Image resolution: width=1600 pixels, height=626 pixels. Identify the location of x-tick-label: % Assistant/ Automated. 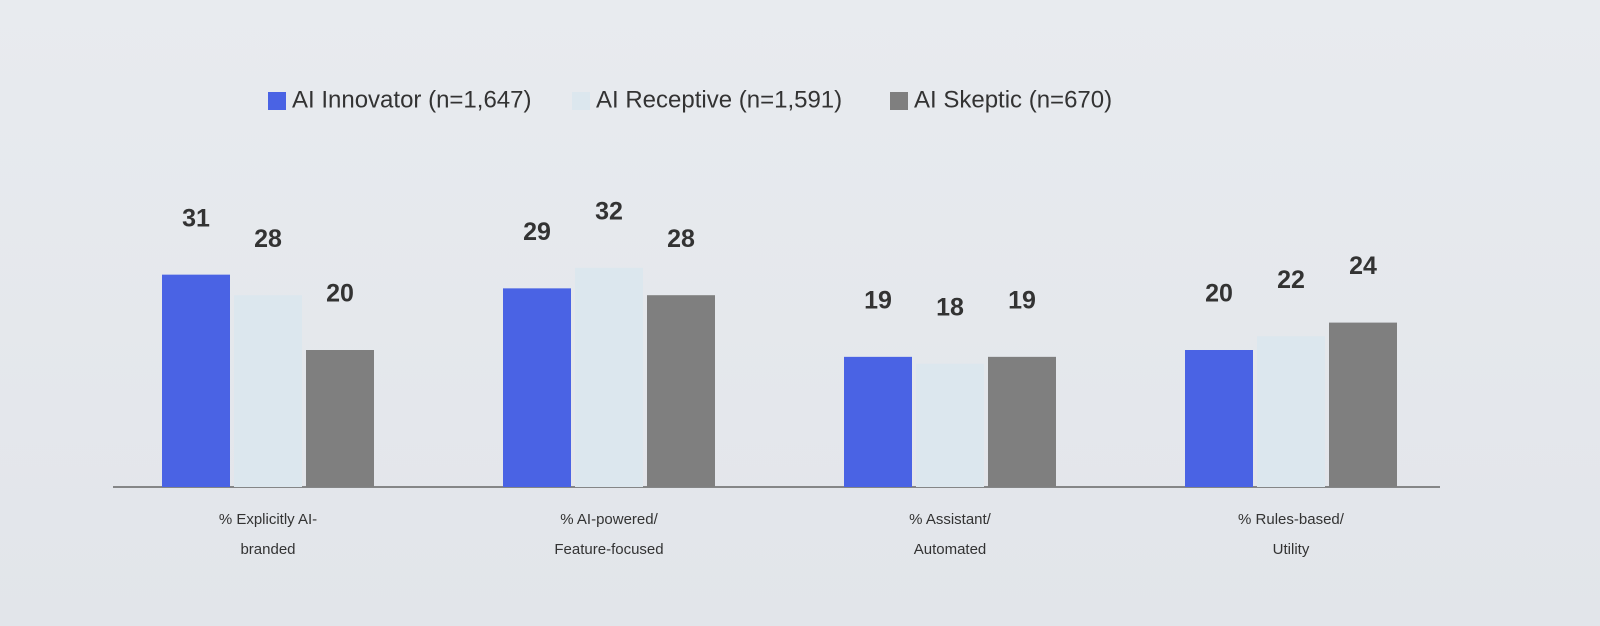
(950, 534).